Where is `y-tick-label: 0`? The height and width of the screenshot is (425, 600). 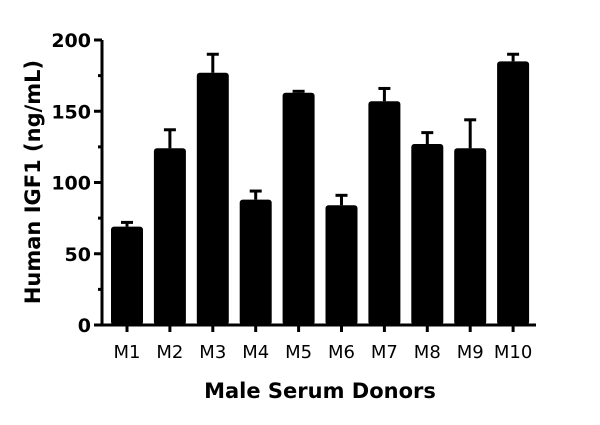 y-tick-label: 0 is located at coordinates (84, 326).